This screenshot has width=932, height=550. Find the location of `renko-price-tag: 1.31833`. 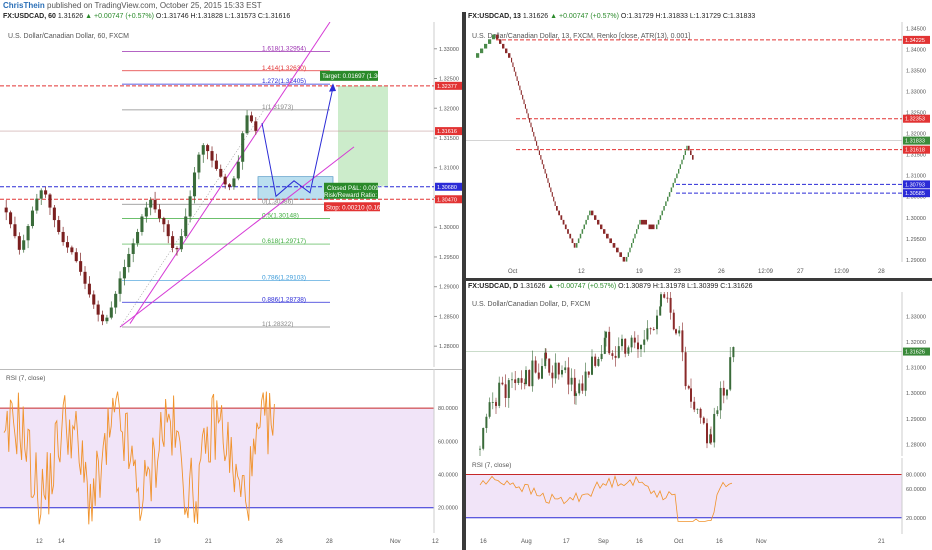

renko-price-tag: 1.31833 is located at coordinates (915, 142).